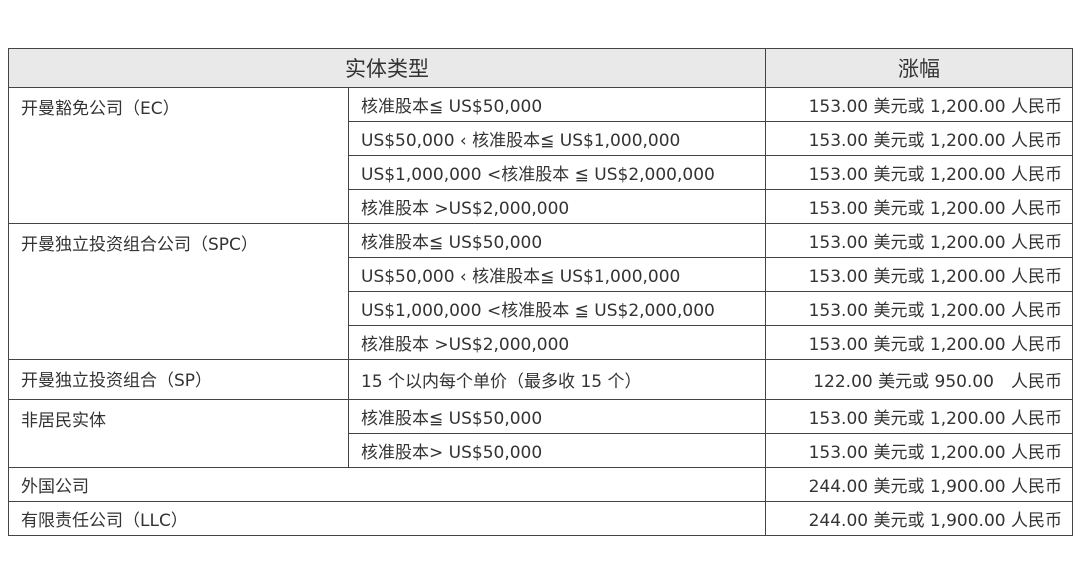  I want to click on header-entity-type: 实体类型, so click(387, 68).